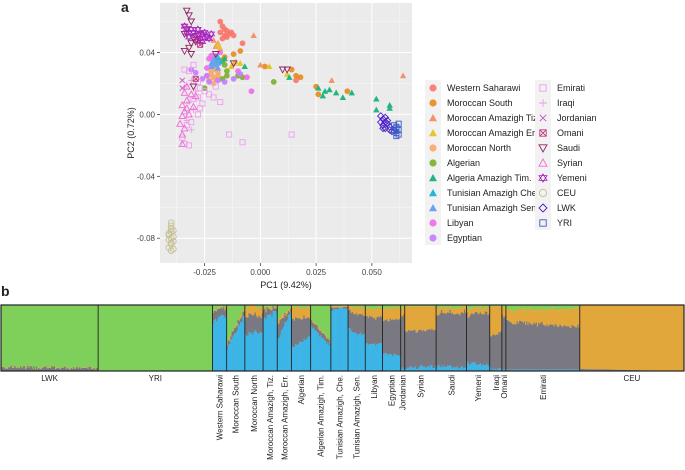 This screenshot has width=685, height=470. I want to click on population-label: YRI, so click(155, 378).